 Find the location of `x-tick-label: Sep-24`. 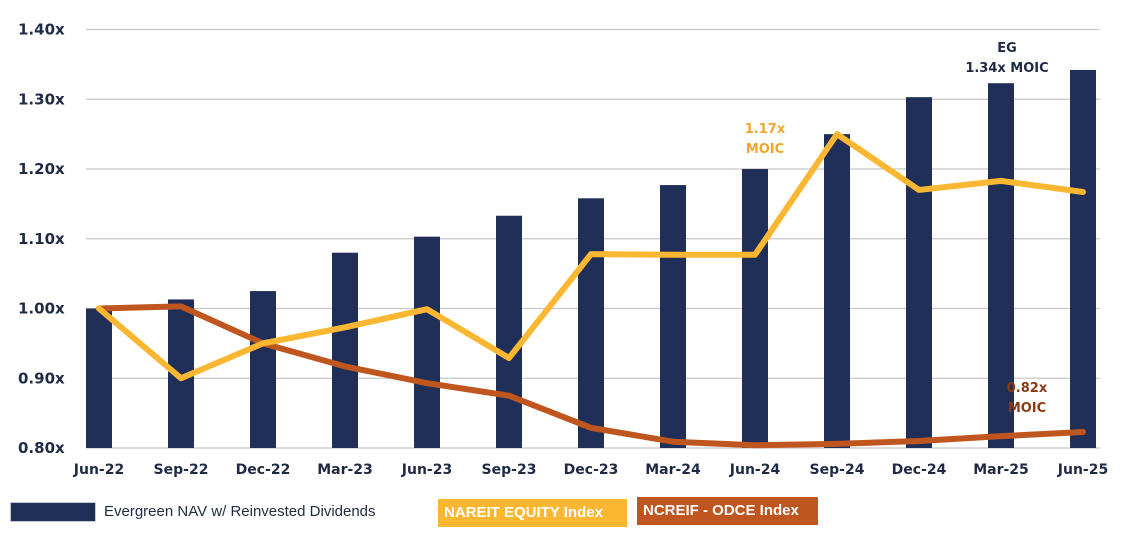

x-tick-label: Sep-24 is located at coordinates (837, 470).